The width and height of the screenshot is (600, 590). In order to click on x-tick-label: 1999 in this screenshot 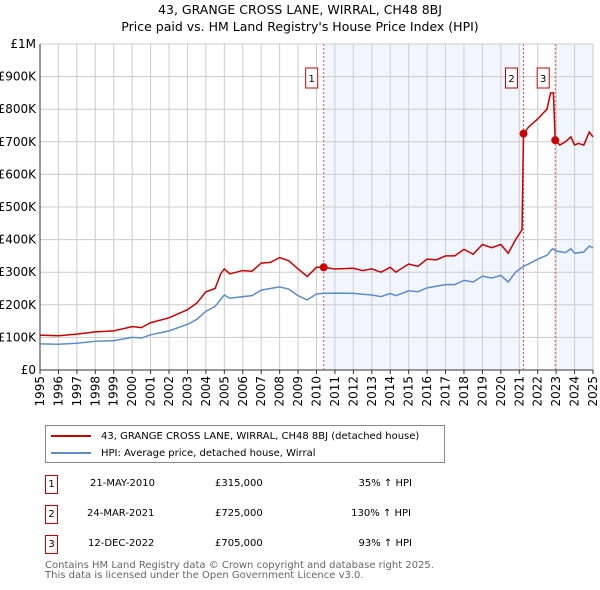, I will do `click(114, 391)`.